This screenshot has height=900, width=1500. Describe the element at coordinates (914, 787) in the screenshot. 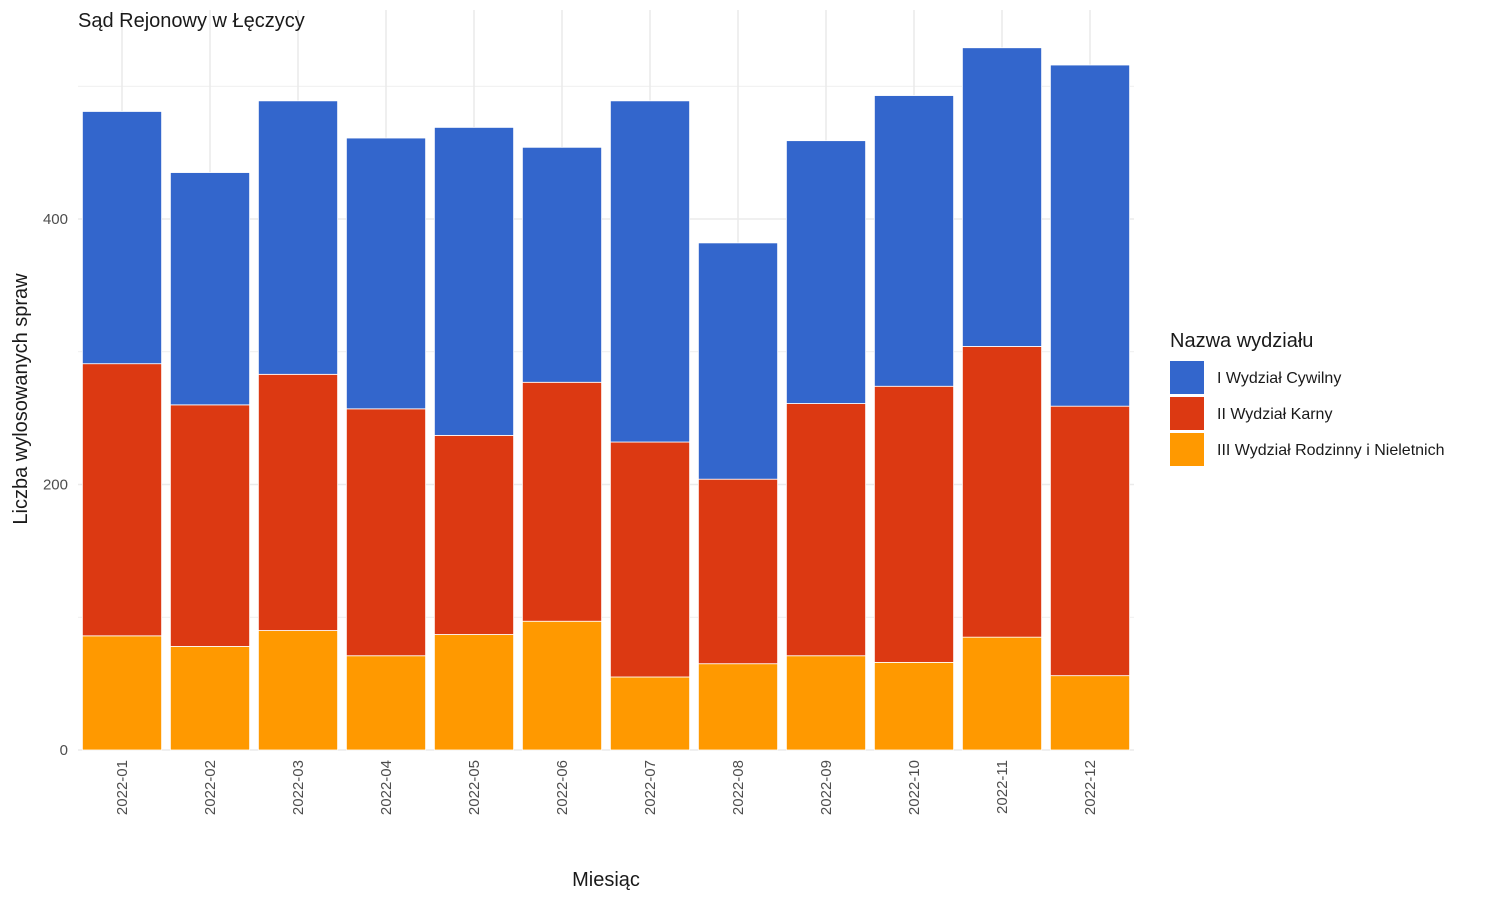

I see `x-tick-label: 2022-10` at that location.